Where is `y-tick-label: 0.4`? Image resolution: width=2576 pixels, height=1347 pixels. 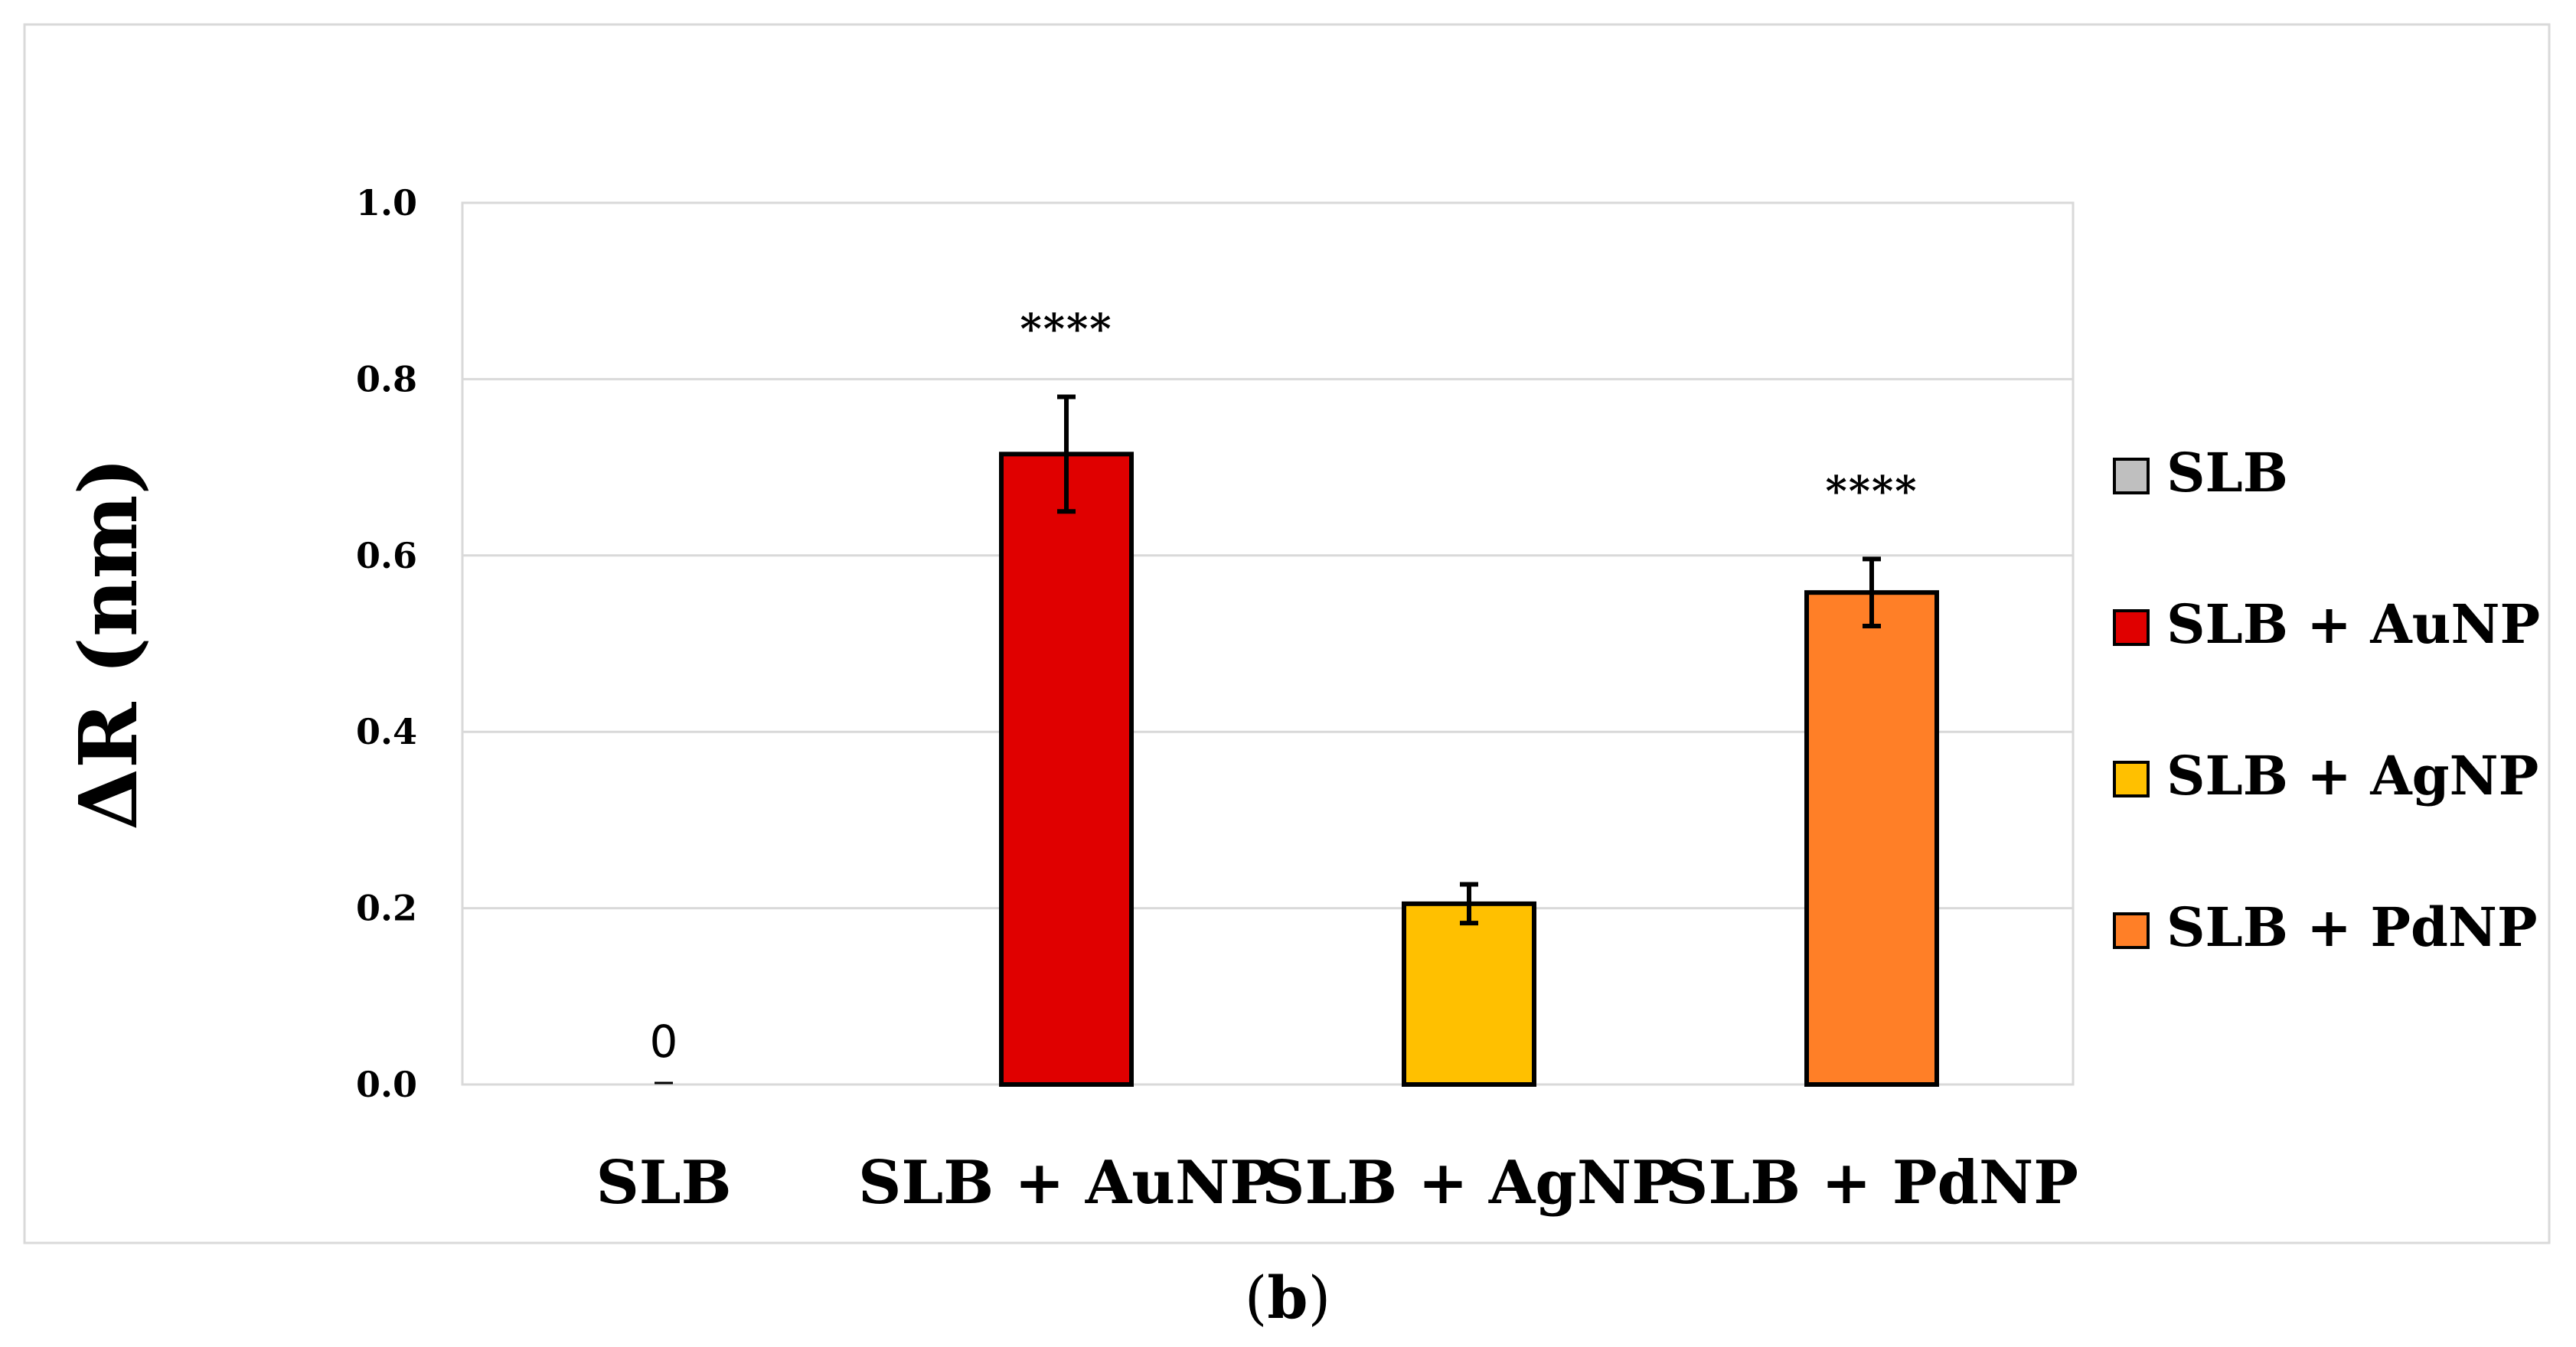 y-tick-label: 0.4 is located at coordinates (386, 731).